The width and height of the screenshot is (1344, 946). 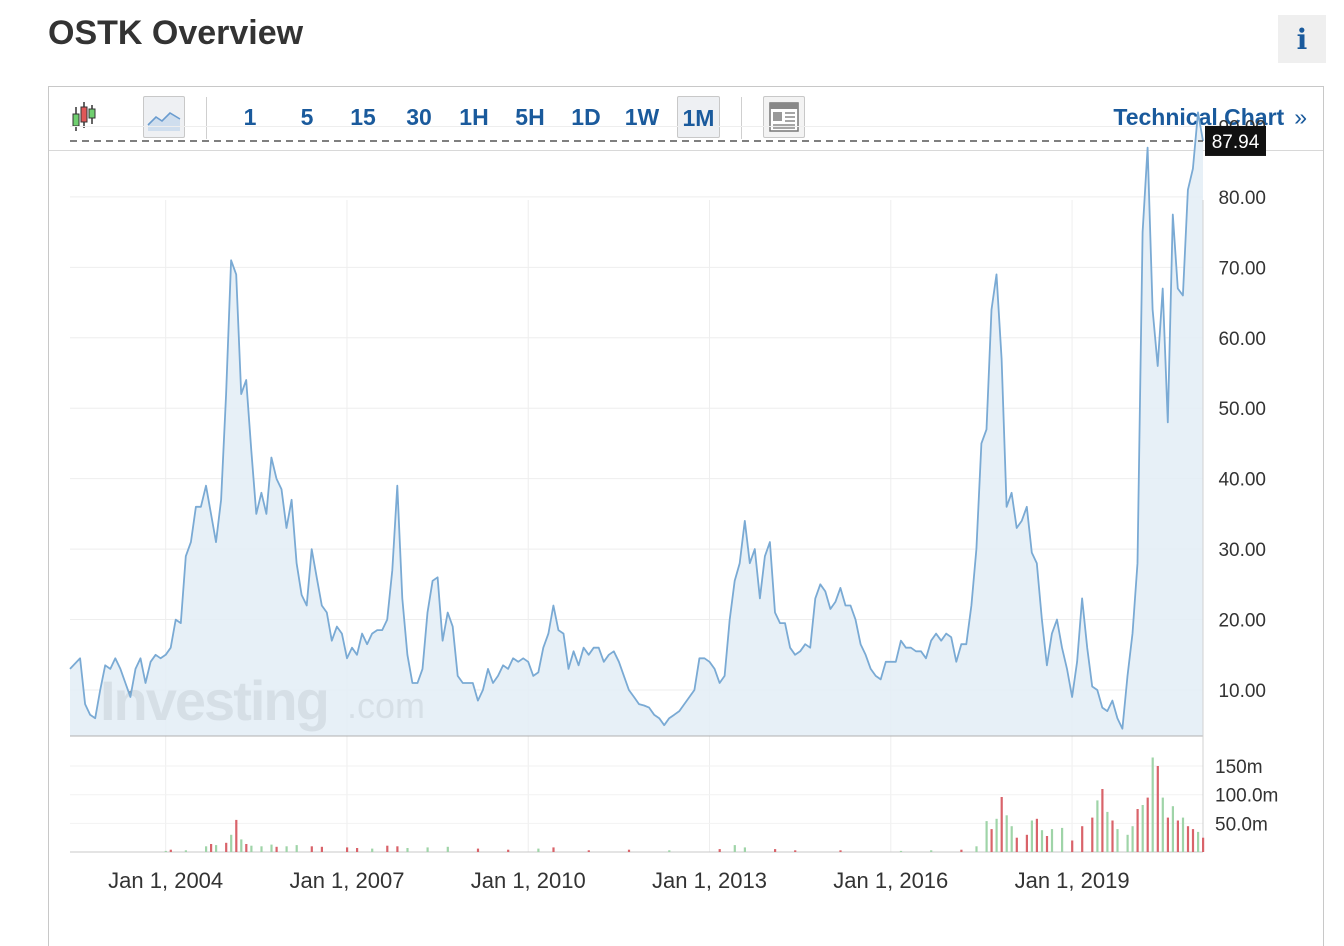 I want to click on technical-chart-link: Technical Chart », so click(x=1210, y=117).